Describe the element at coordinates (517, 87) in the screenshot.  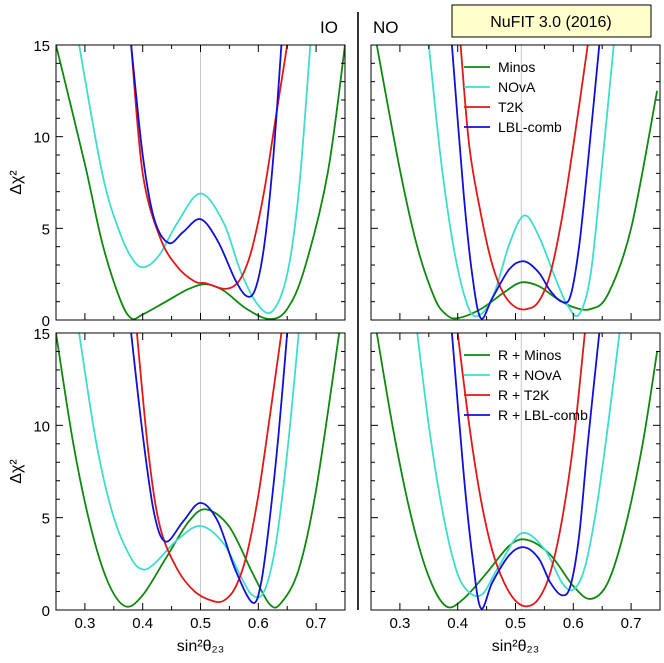
I see `legend-entry: NOvA` at that location.